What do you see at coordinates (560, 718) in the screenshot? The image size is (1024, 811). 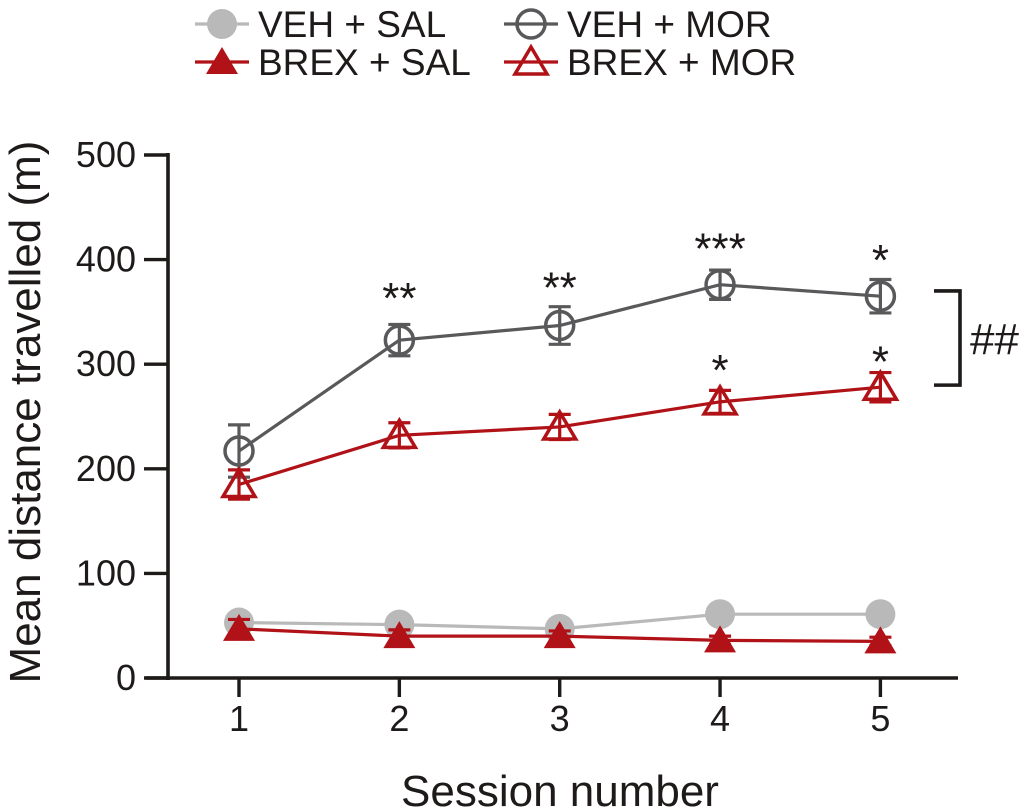 I see `x-tick-label: 3` at bounding box center [560, 718].